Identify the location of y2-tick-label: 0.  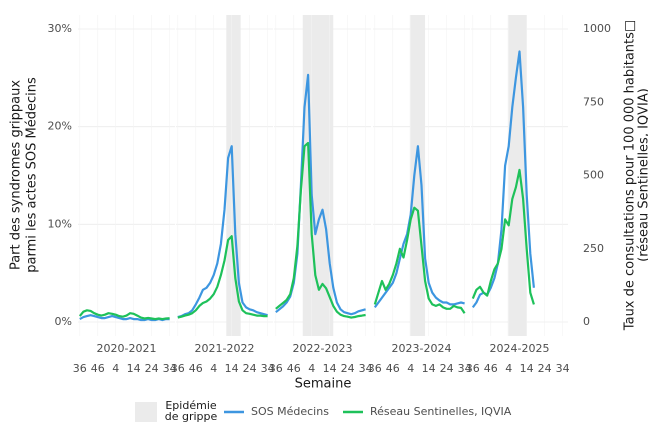
(586, 321).